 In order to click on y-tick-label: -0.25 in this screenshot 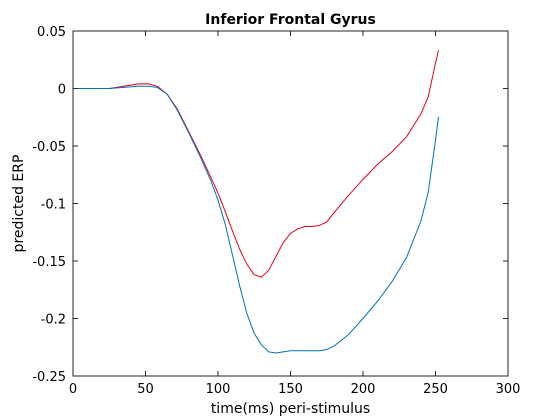, I will do `click(49, 377)`.